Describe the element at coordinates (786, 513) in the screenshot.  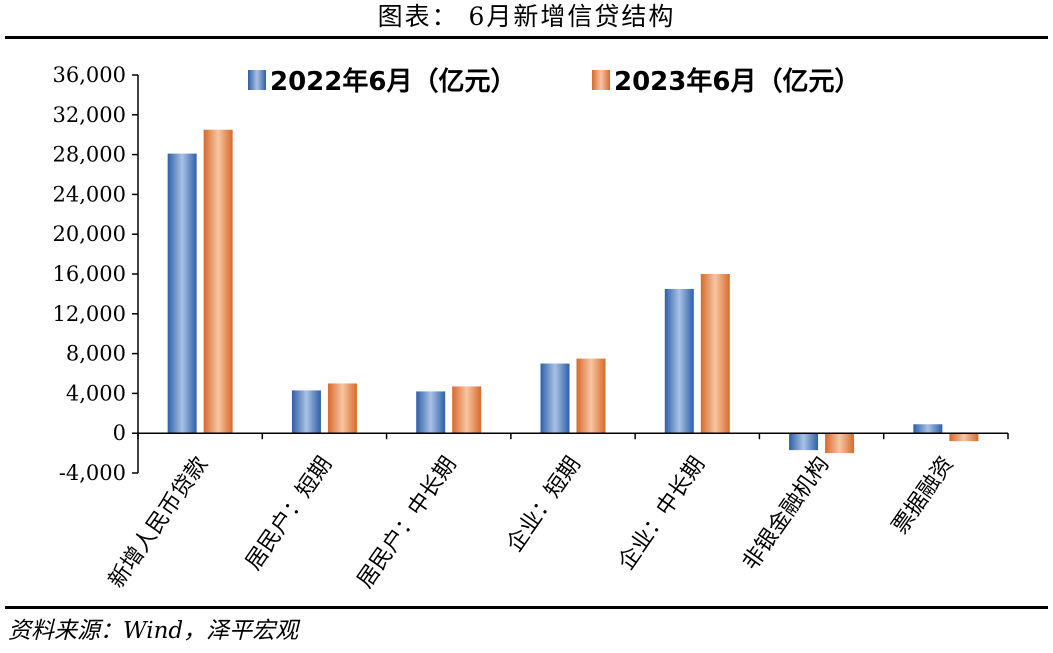
I see `x-category-label: 非银金融机构` at that location.